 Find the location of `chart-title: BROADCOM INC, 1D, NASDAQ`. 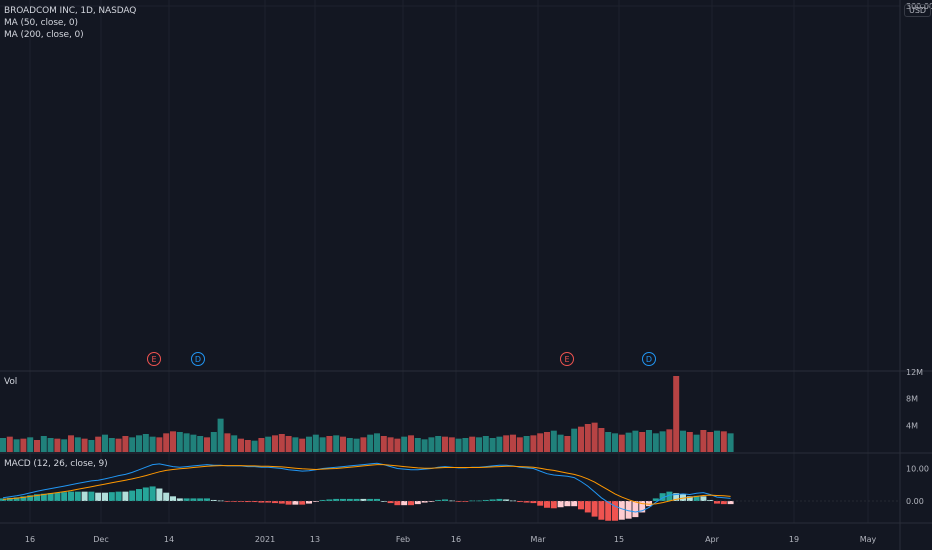

chart-title: BROADCOM INC, 1D, NASDAQ is located at coordinates (70, 11).